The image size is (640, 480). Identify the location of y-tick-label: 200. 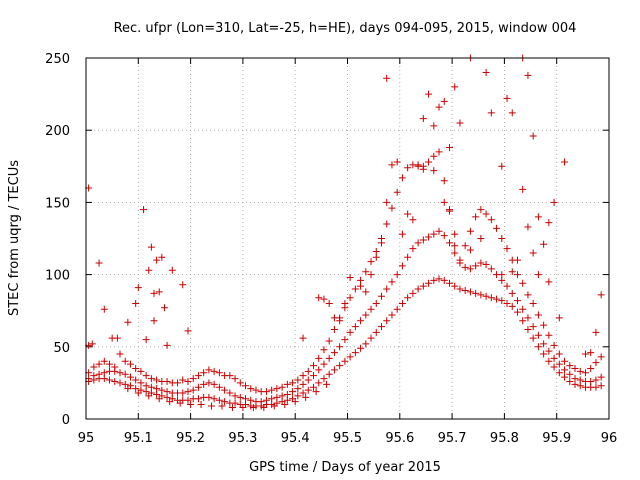
(57, 131).